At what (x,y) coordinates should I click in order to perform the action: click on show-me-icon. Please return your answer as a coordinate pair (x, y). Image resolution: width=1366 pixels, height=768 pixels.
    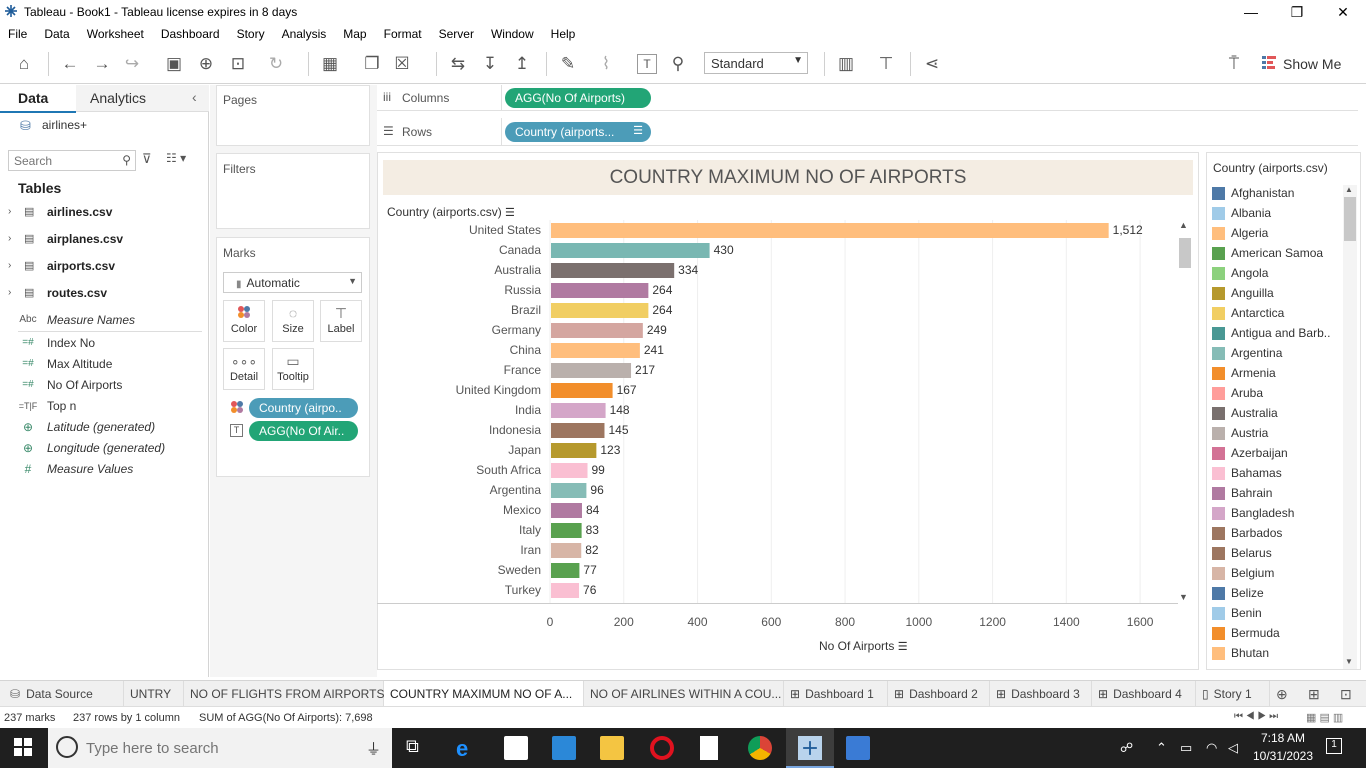
    Looking at the image, I should click on (1269, 63).